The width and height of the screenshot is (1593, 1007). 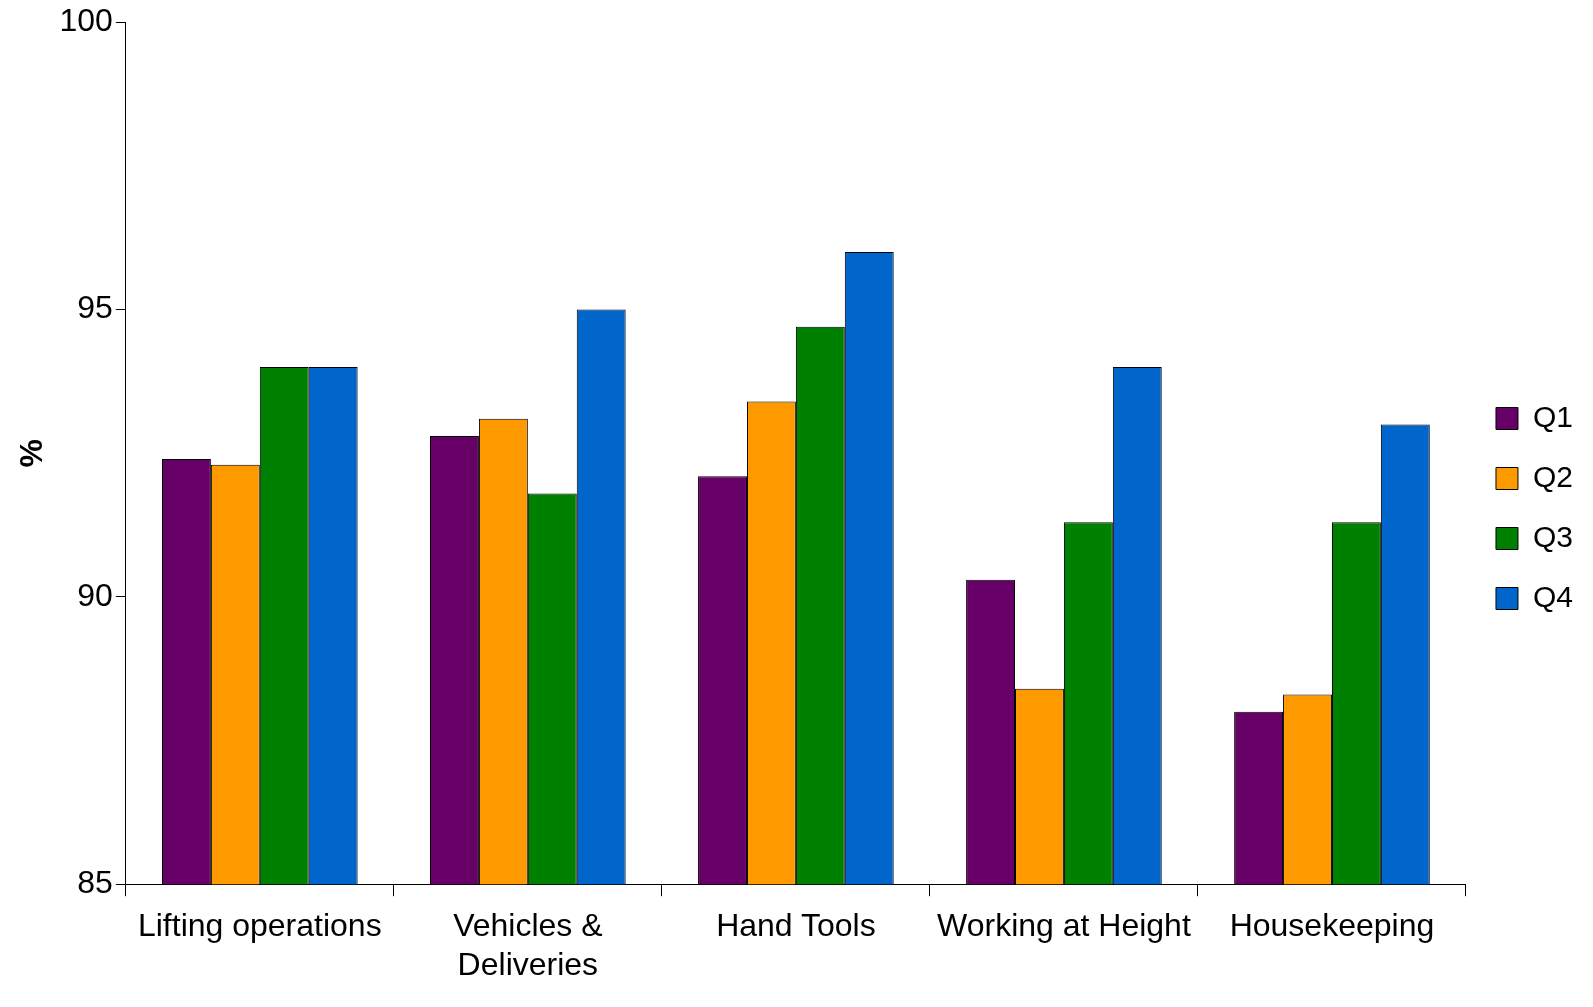 What do you see at coordinates (528, 944) in the screenshot?
I see `x-tick-label: Vehicles & Deliveries` at bounding box center [528, 944].